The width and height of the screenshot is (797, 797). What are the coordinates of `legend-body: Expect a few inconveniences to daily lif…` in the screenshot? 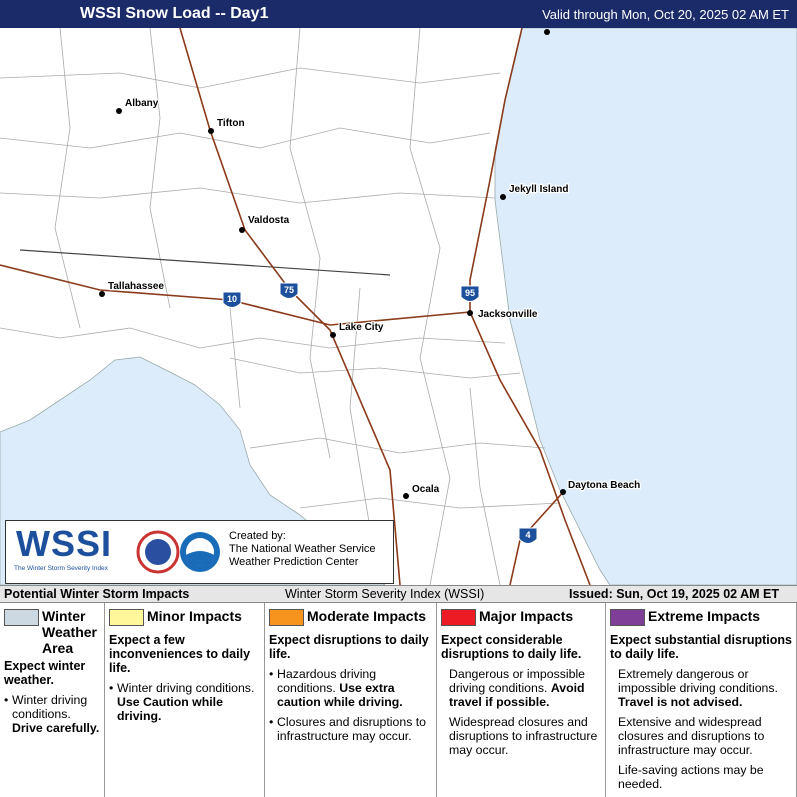 It's located at (184, 678).